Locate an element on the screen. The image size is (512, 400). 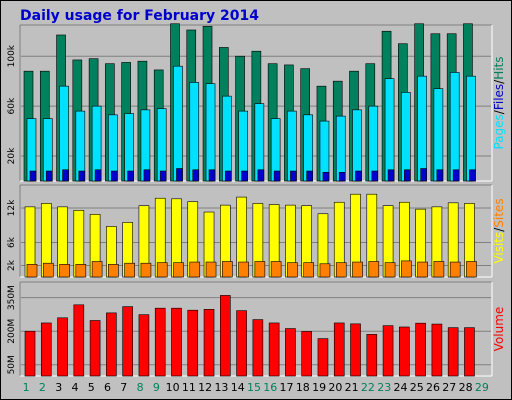
panel-volume-y-tick-label: 350M is located at coordinates (12, 297).